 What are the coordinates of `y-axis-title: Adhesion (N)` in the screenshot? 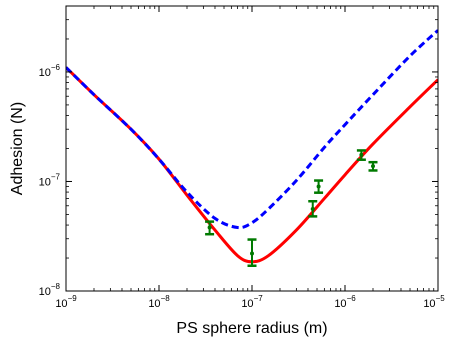 It's located at (17, 148).